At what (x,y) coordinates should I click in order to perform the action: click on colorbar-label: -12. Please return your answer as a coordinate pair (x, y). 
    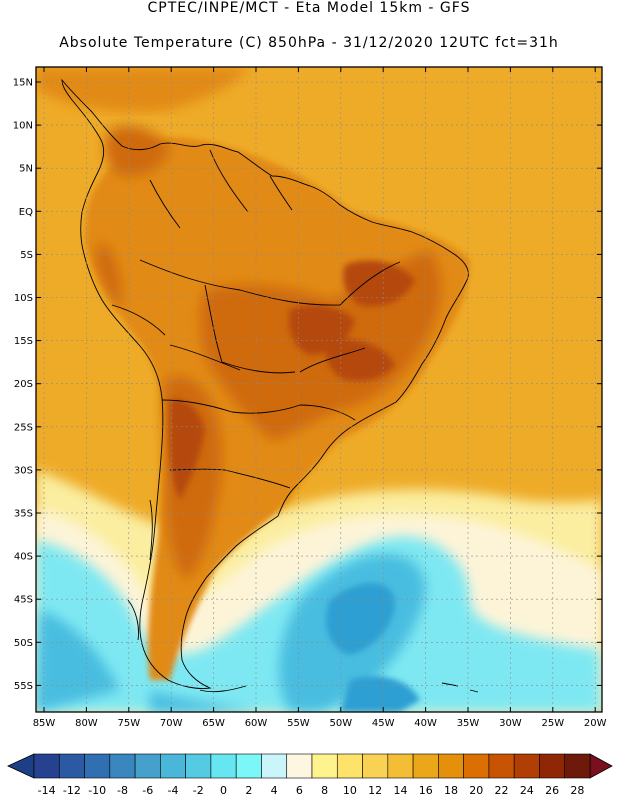
    Looking at the image, I should click on (72, 790).